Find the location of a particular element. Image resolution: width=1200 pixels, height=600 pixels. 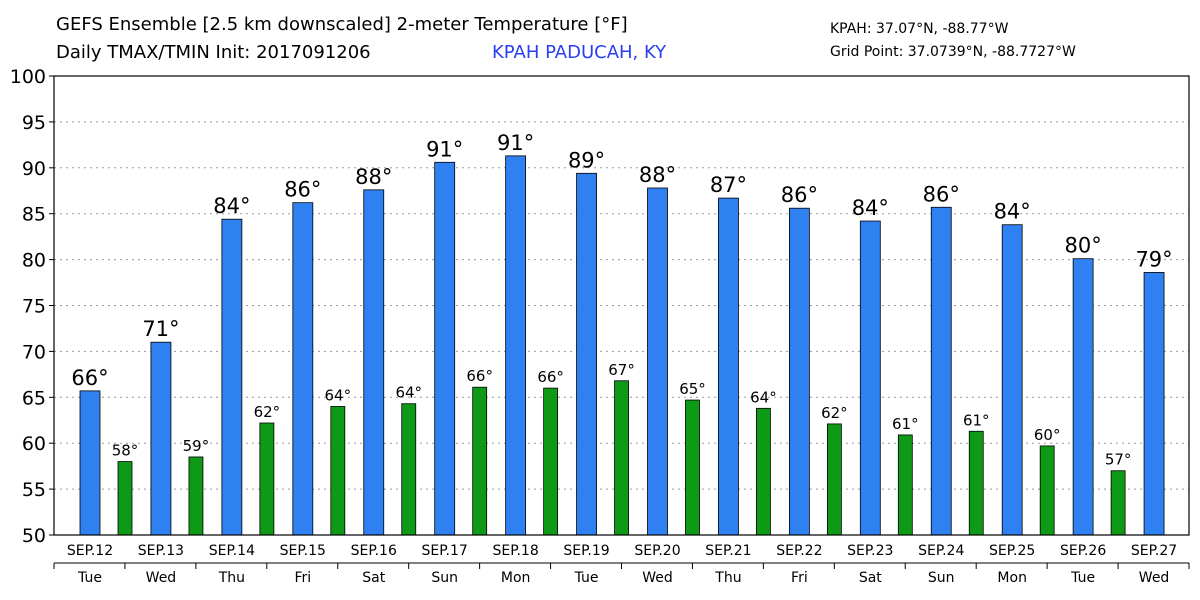

tmax-label: 79° is located at coordinates (1153, 259).